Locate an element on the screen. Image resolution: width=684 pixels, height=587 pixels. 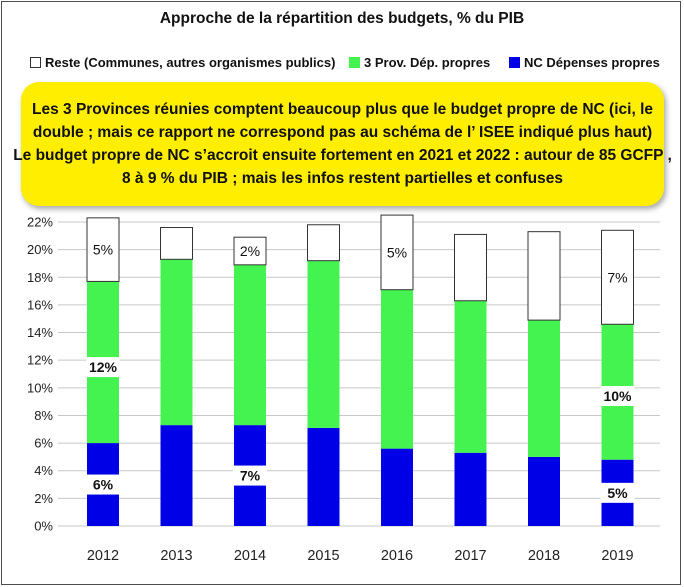
y-tick-label: 22% is located at coordinates (40, 222).